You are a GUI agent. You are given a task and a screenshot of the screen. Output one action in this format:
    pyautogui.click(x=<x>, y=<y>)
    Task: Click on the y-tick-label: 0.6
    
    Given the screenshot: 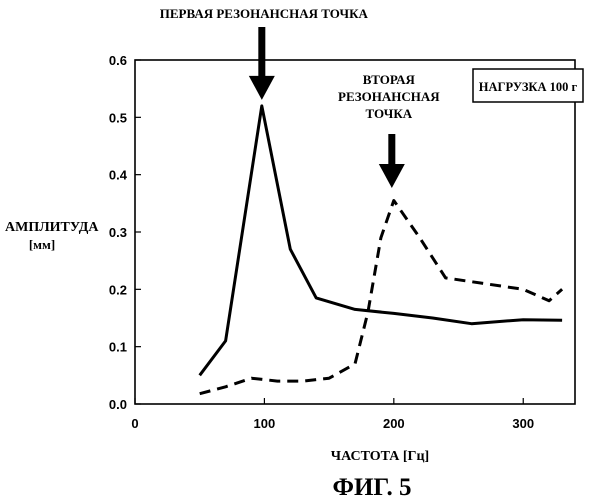 What is the action you would take?
    pyautogui.click(x=118, y=60)
    